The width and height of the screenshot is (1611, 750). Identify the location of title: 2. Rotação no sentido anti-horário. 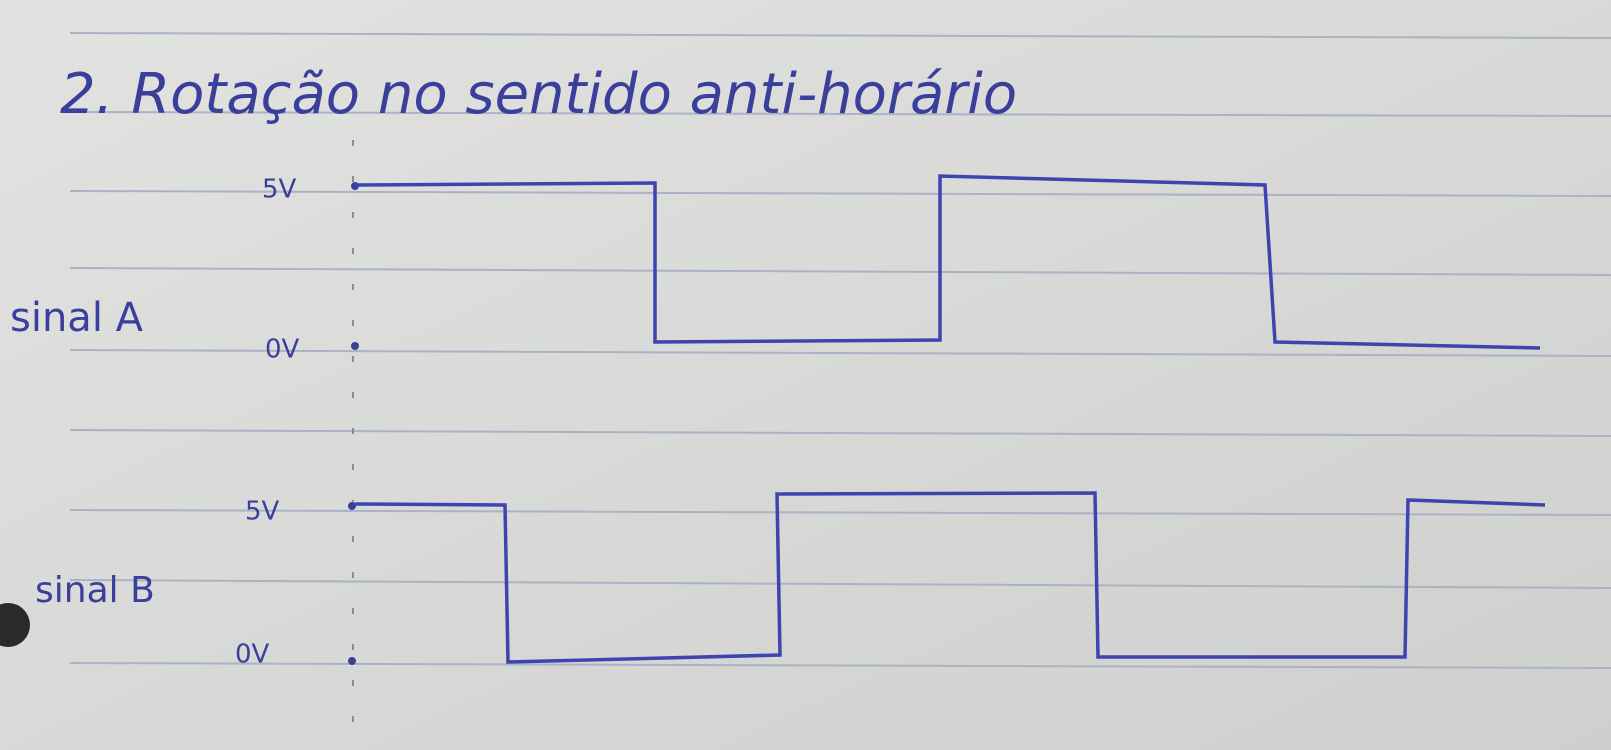
(538, 94).